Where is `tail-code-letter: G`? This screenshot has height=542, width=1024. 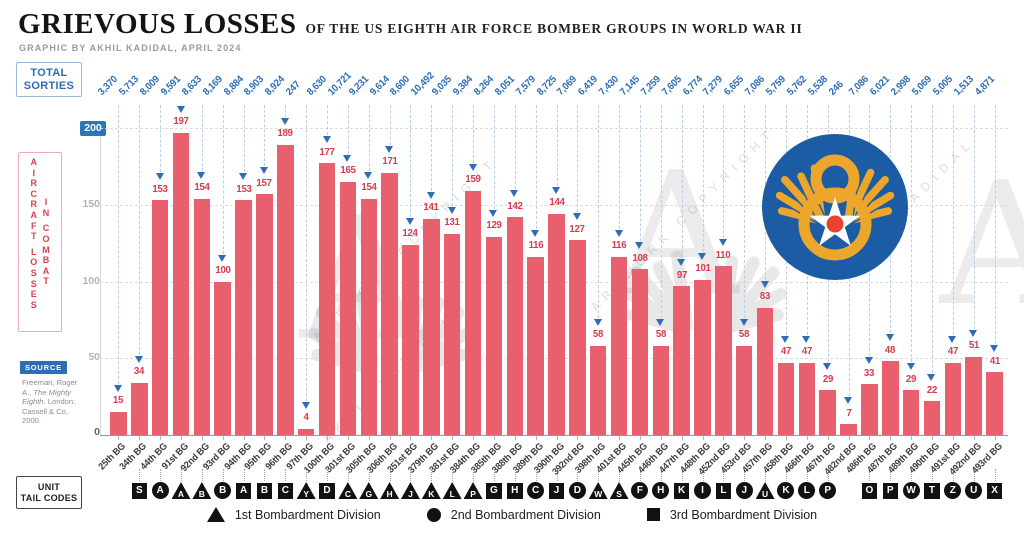
tail-code-letter: G is located at coordinates (369, 494).